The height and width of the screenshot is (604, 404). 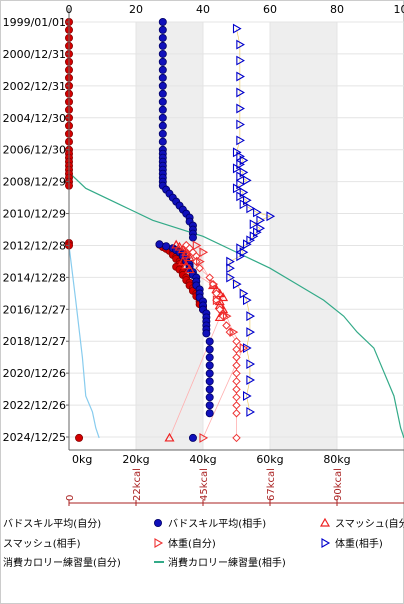 What do you see at coordinates (192, 543) in the screenshot?
I see `legend-label: 体重(自分)` at bounding box center [192, 543].